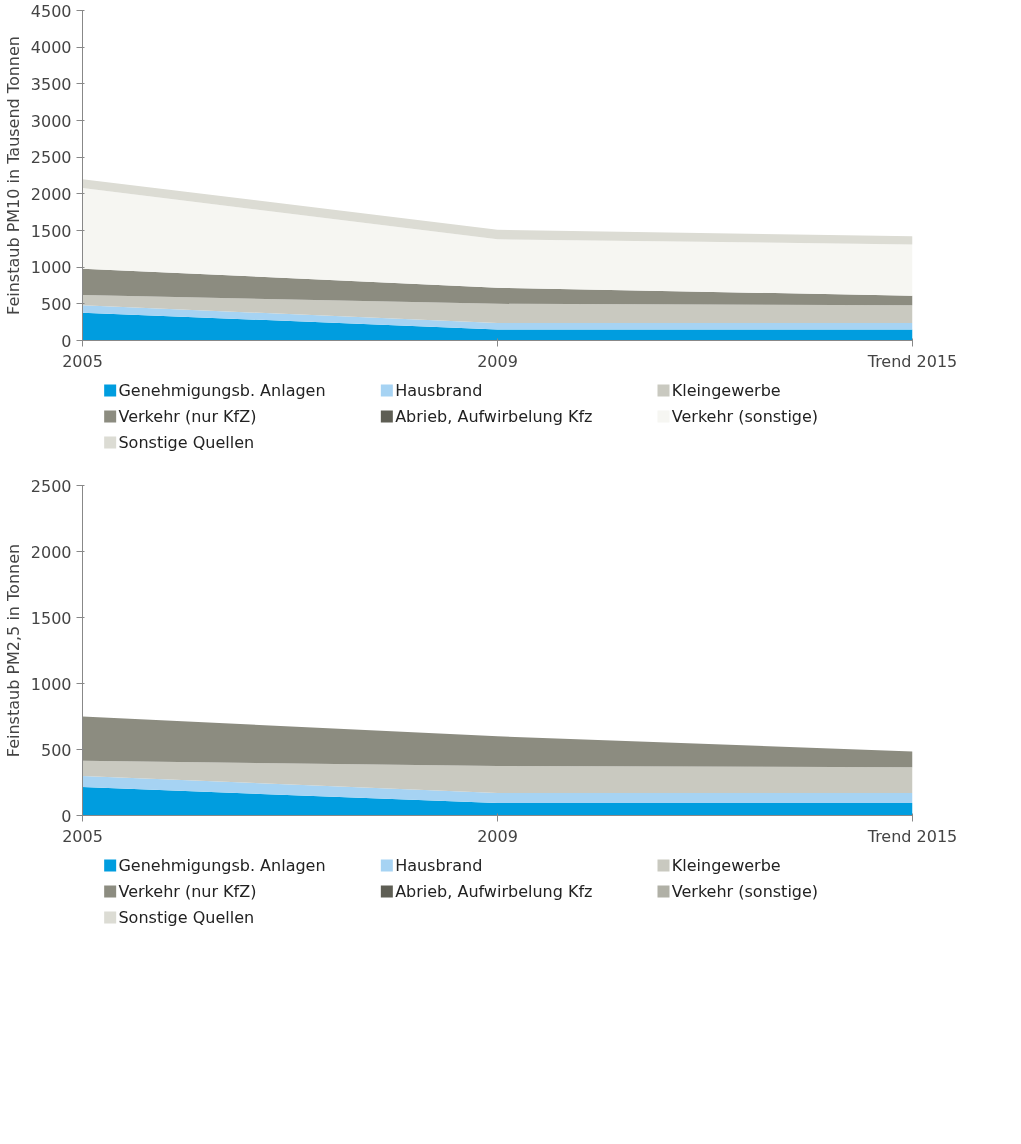  What do you see at coordinates (51, 84) in the screenshot?
I see `y-tick-label: 3500` at bounding box center [51, 84].